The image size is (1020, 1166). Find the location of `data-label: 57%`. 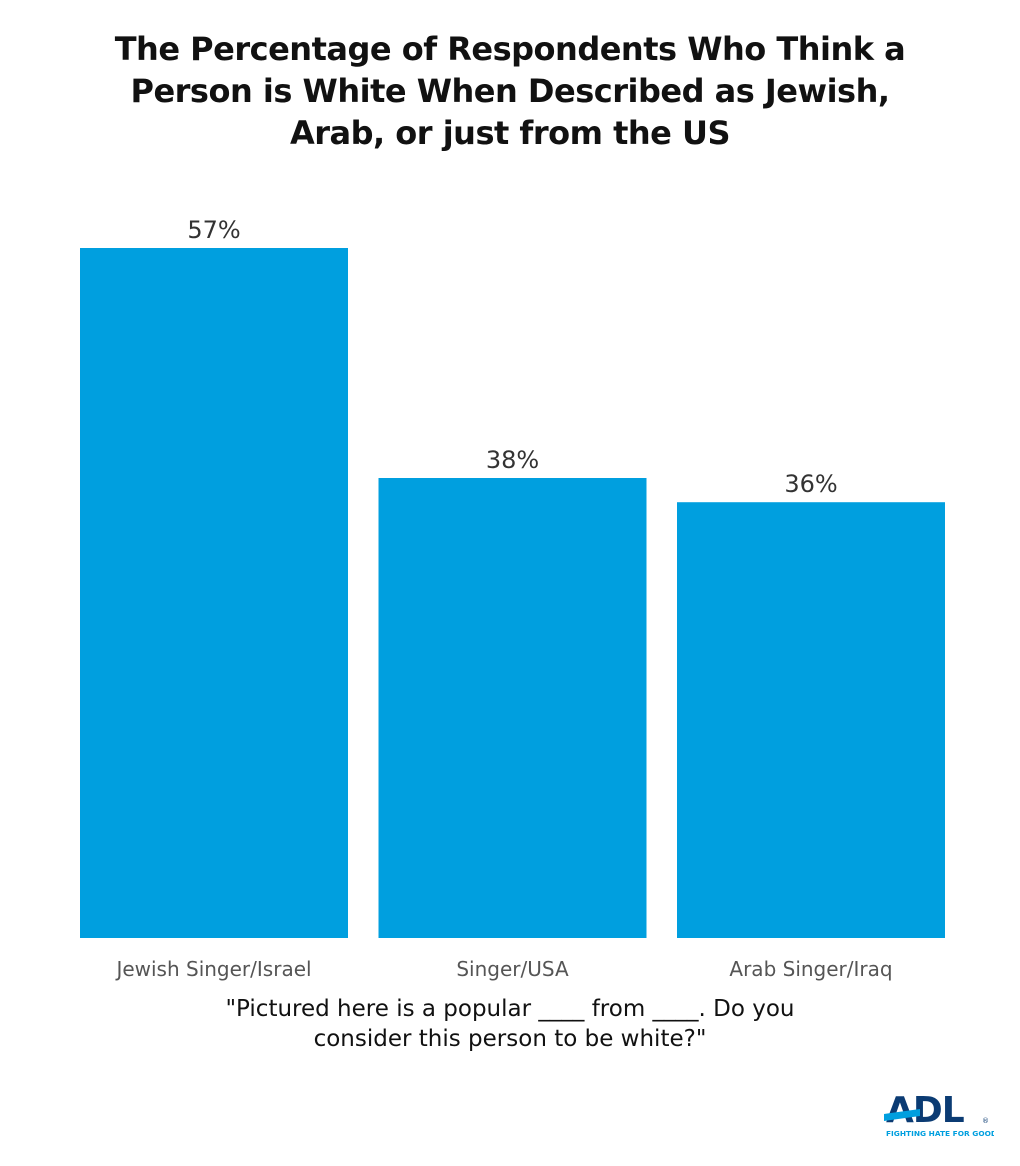

data-label: 57% is located at coordinates (213, 230).